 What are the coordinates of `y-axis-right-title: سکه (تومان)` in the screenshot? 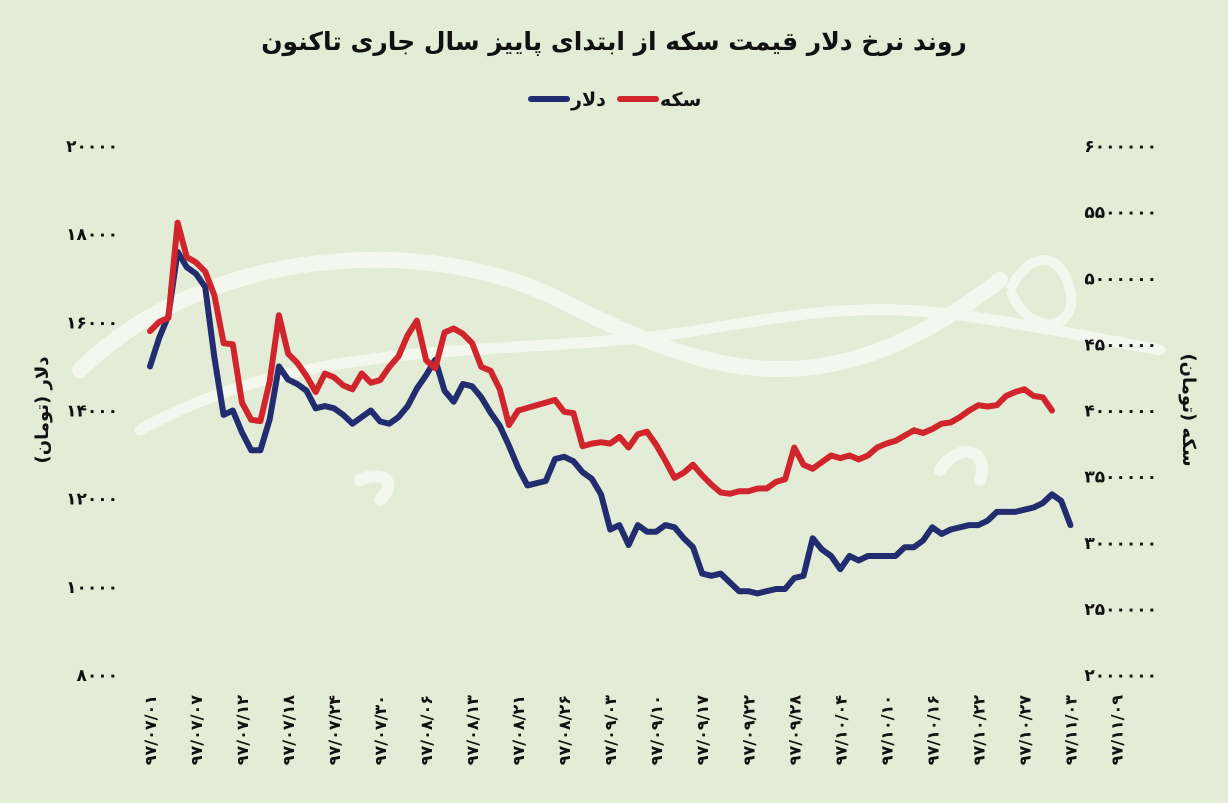 It's located at (1188, 409).